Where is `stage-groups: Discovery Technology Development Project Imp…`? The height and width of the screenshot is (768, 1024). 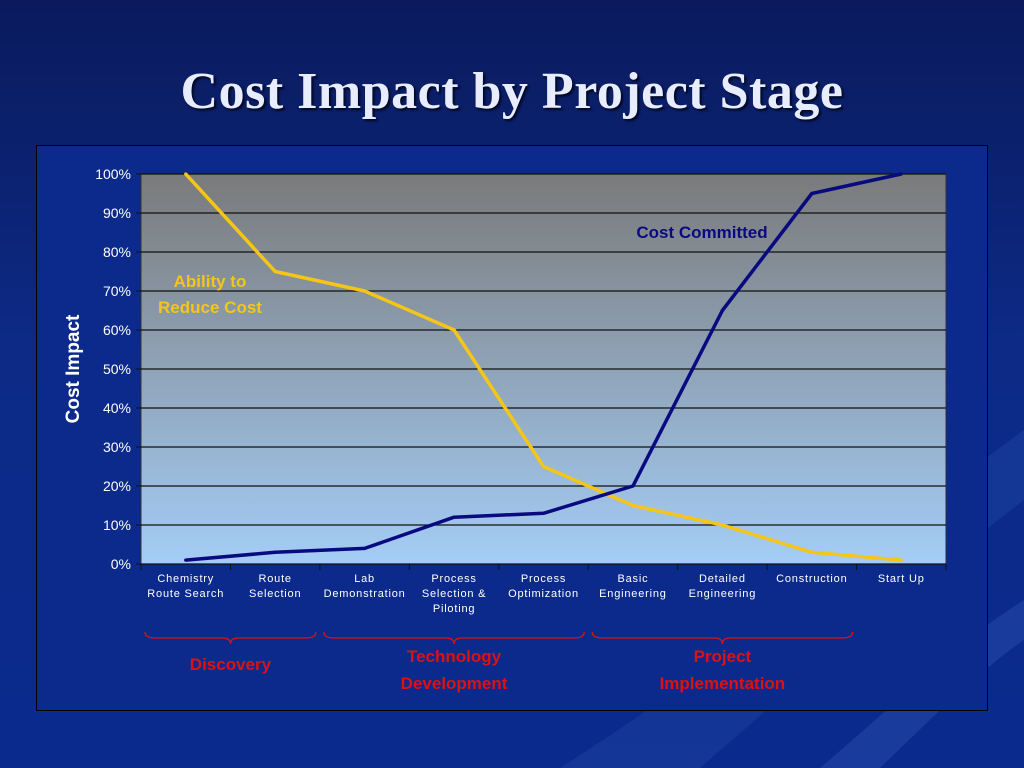
stage-groups: Discovery Technology Development Project Imp… is located at coordinates (499, 662).